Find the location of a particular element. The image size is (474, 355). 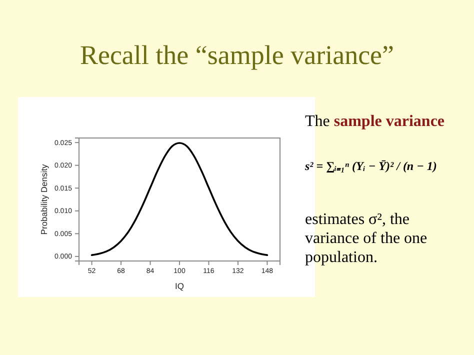

chart-title: Recall the “sample variance” is located at coordinates (237, 55).